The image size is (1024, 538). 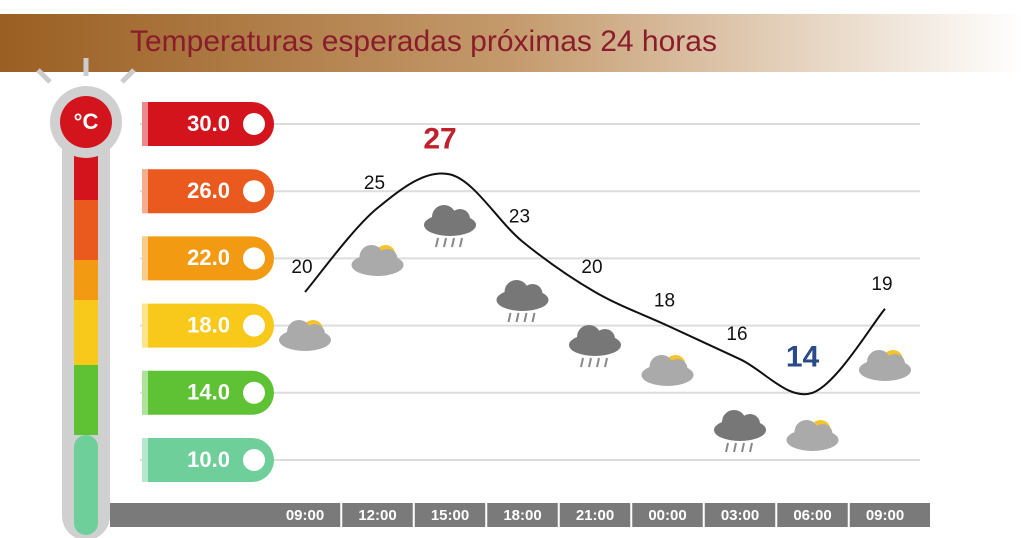 I want to click on value-label: 25, so click(x=374, y=183).